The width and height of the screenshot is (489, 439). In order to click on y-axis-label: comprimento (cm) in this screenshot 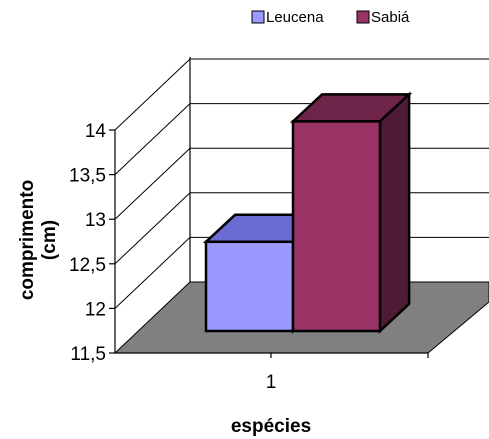, I will do `click(38, 240)`.